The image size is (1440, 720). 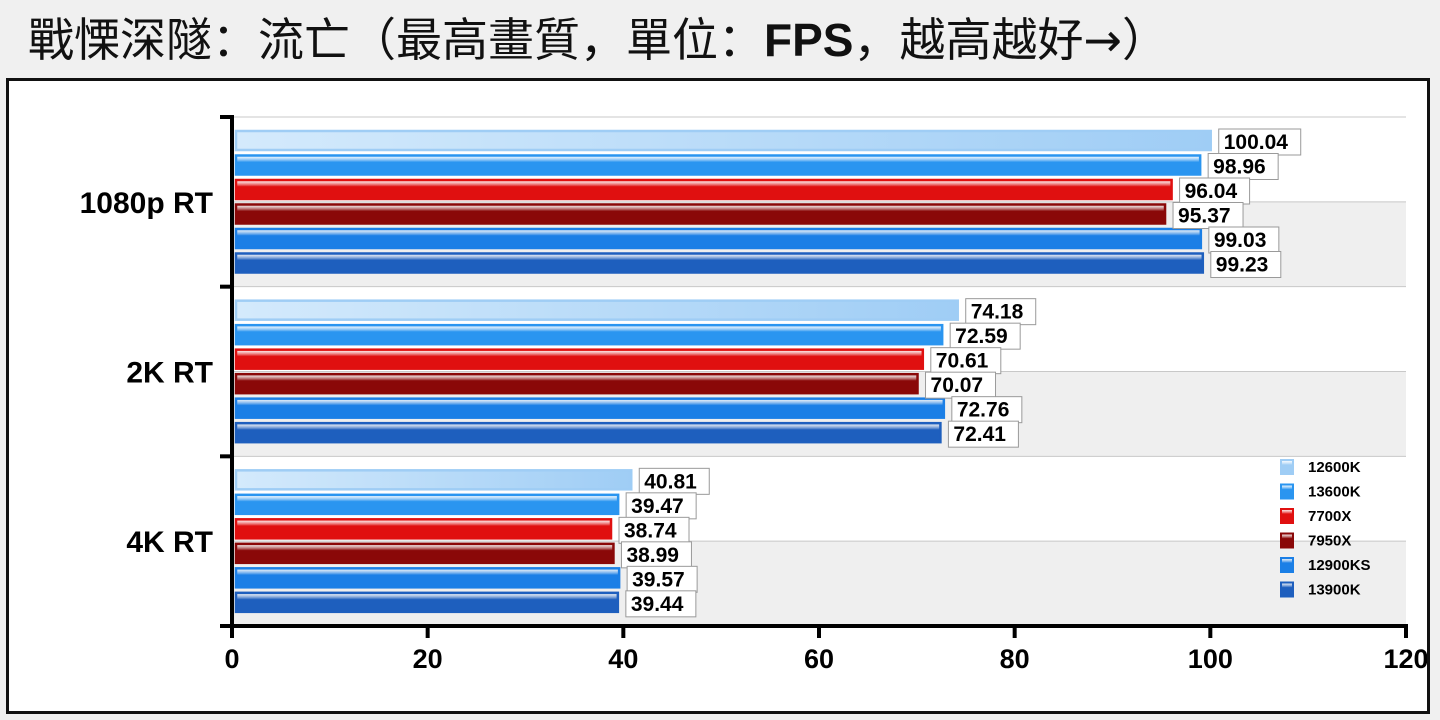 What do you see at coordinates (427, 504) in the screenshot?
I see `bar-4k-rt-13600k` at bounding box center [427, 504].